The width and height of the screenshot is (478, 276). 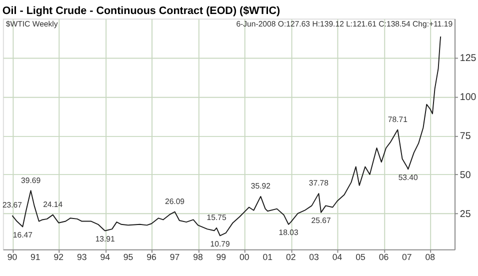 What do you see at coordinates (288, 233) in the screenshot?
I see `annotation: 18.03` at bounding box center [288, 233].